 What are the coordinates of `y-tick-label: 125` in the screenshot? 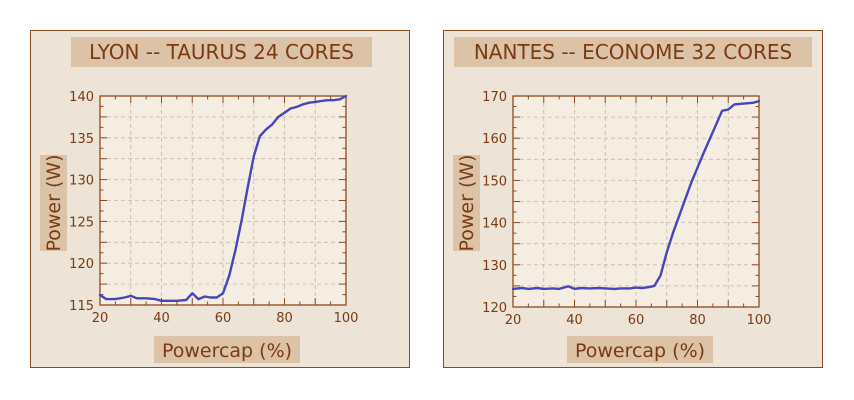 It's located at (81, 222).